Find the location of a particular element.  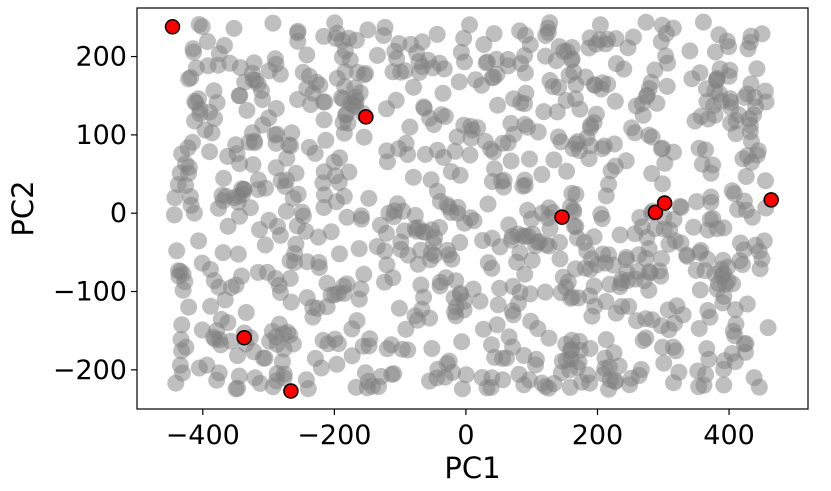

x-axis-label: PC1 is located at coordinates (472, 468).